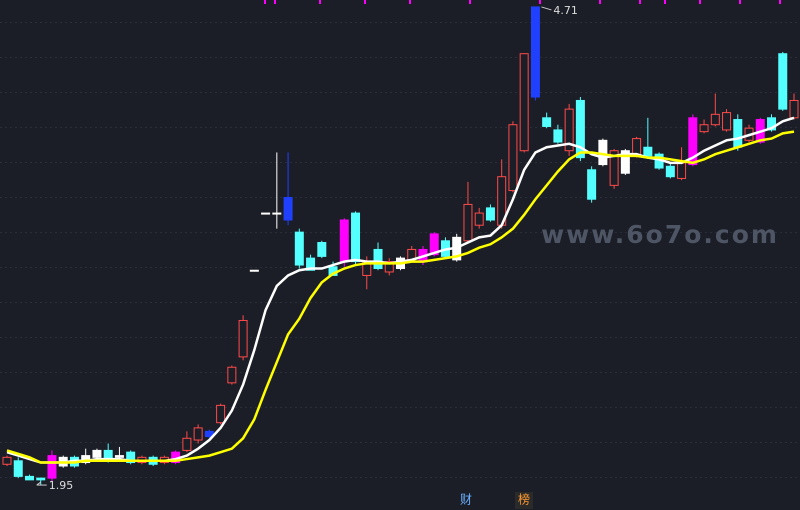 This screenshot has width=800, height=510. Describe the element at coordinates (466, 500) in the screenshot. I see `footer-label: 财` at that location.